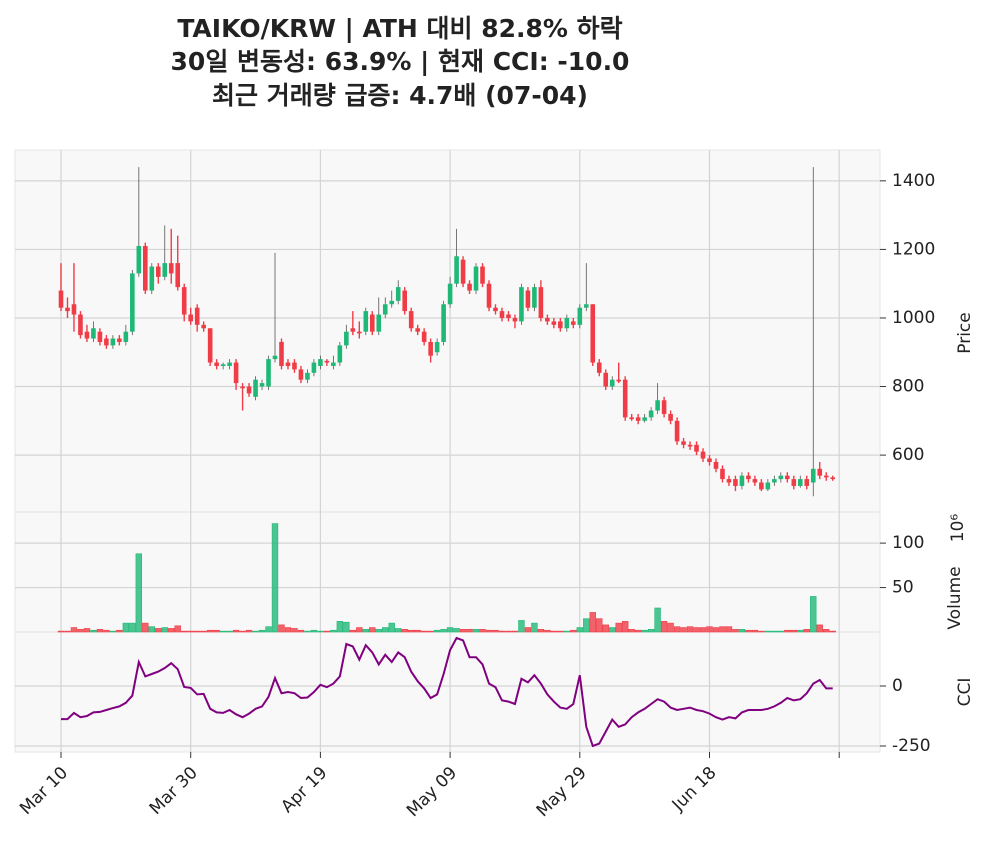 The image size is (994, 851). I want to click on x-tick-label: May 29, so click(562, 792).